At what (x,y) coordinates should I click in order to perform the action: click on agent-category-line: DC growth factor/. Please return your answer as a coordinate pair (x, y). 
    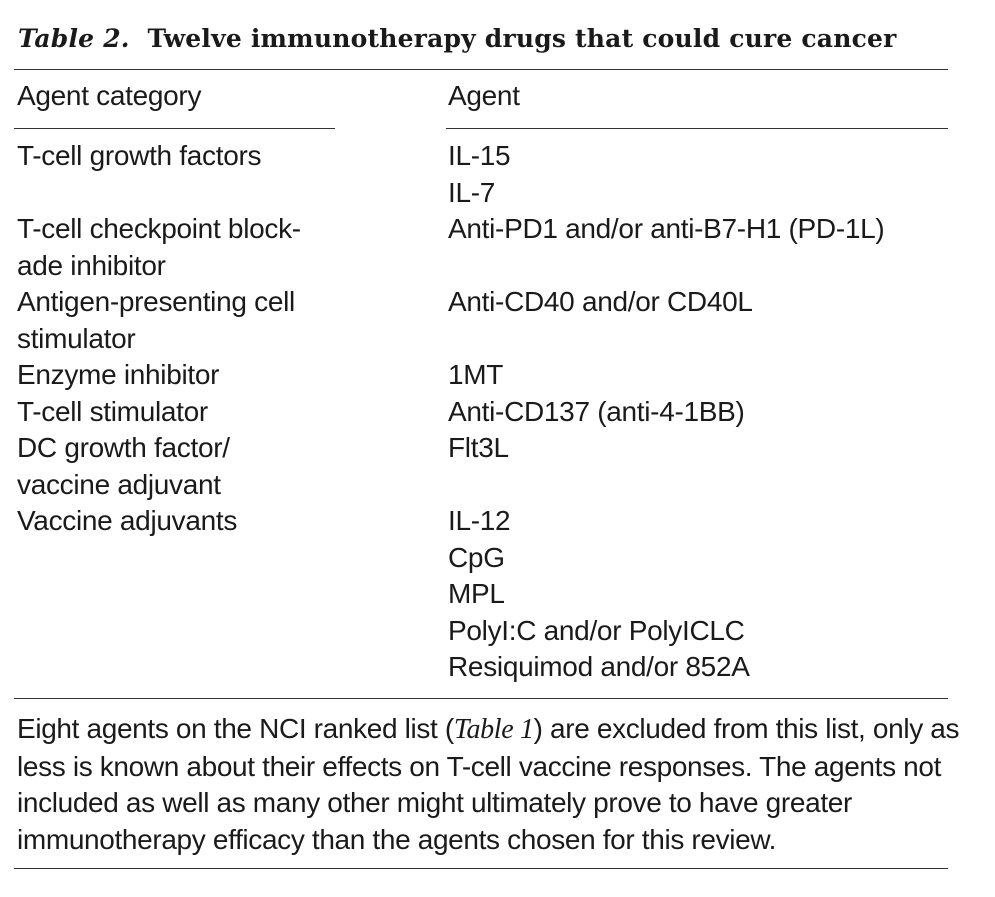
    Looking at the image, I should click on (123, 447).